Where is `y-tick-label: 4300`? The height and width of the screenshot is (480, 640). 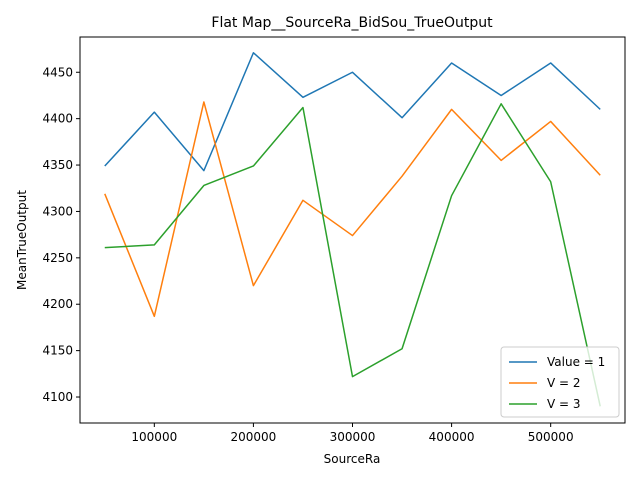
y-tick-label: 4300 is located at coordinates (57, 211).